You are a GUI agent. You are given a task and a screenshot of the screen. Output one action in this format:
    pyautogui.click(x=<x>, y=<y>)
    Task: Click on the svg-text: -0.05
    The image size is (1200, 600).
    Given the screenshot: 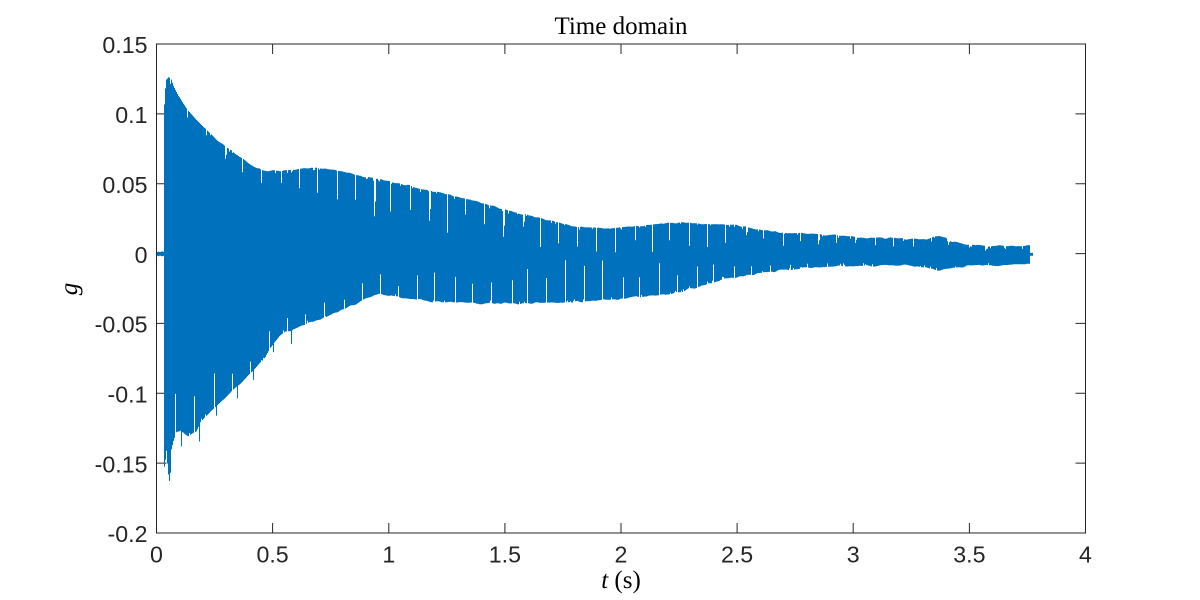 What is the action you would take?
    pyautogui.click(x=121, y=325)
    